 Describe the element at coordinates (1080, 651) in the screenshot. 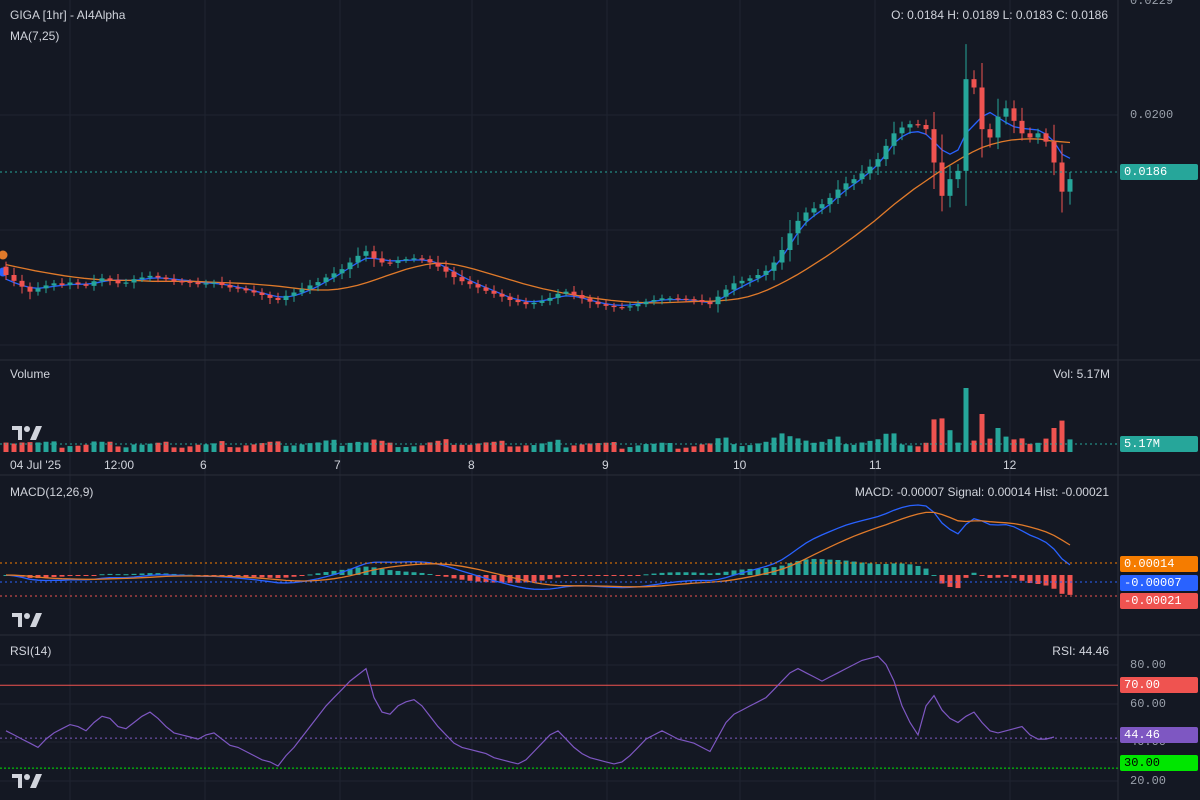

I see `rsi-readout: RSI: 44.46` at that location.